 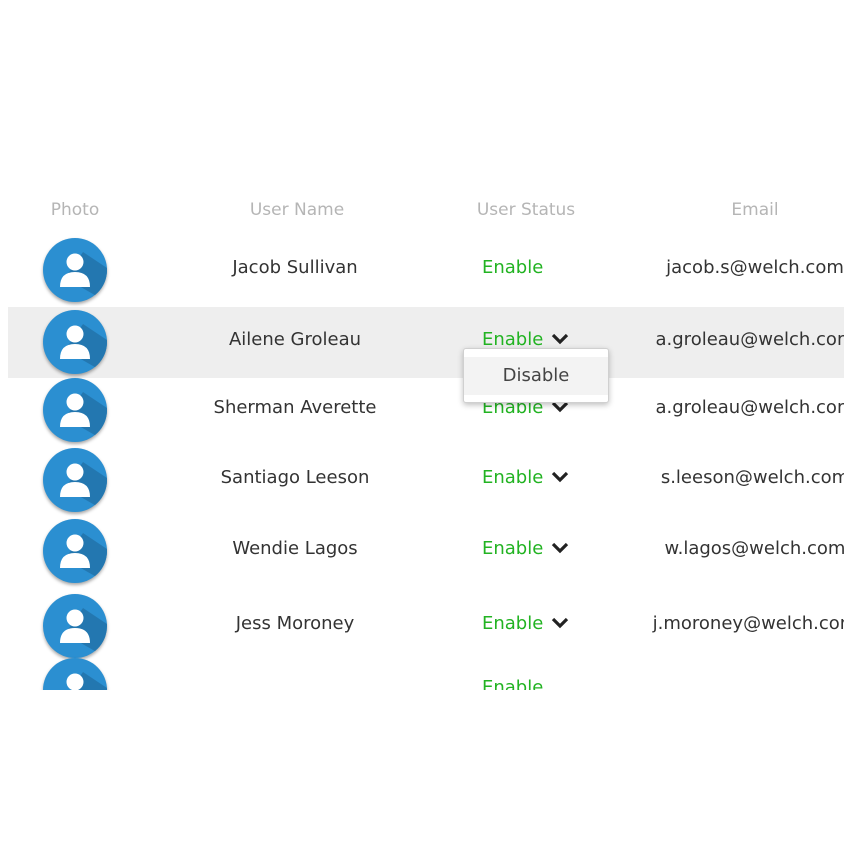 What do you see at coordinates (297, 210) in the screenshot?
I see `header-user-name: User Name` at bounding box center [297, 210].